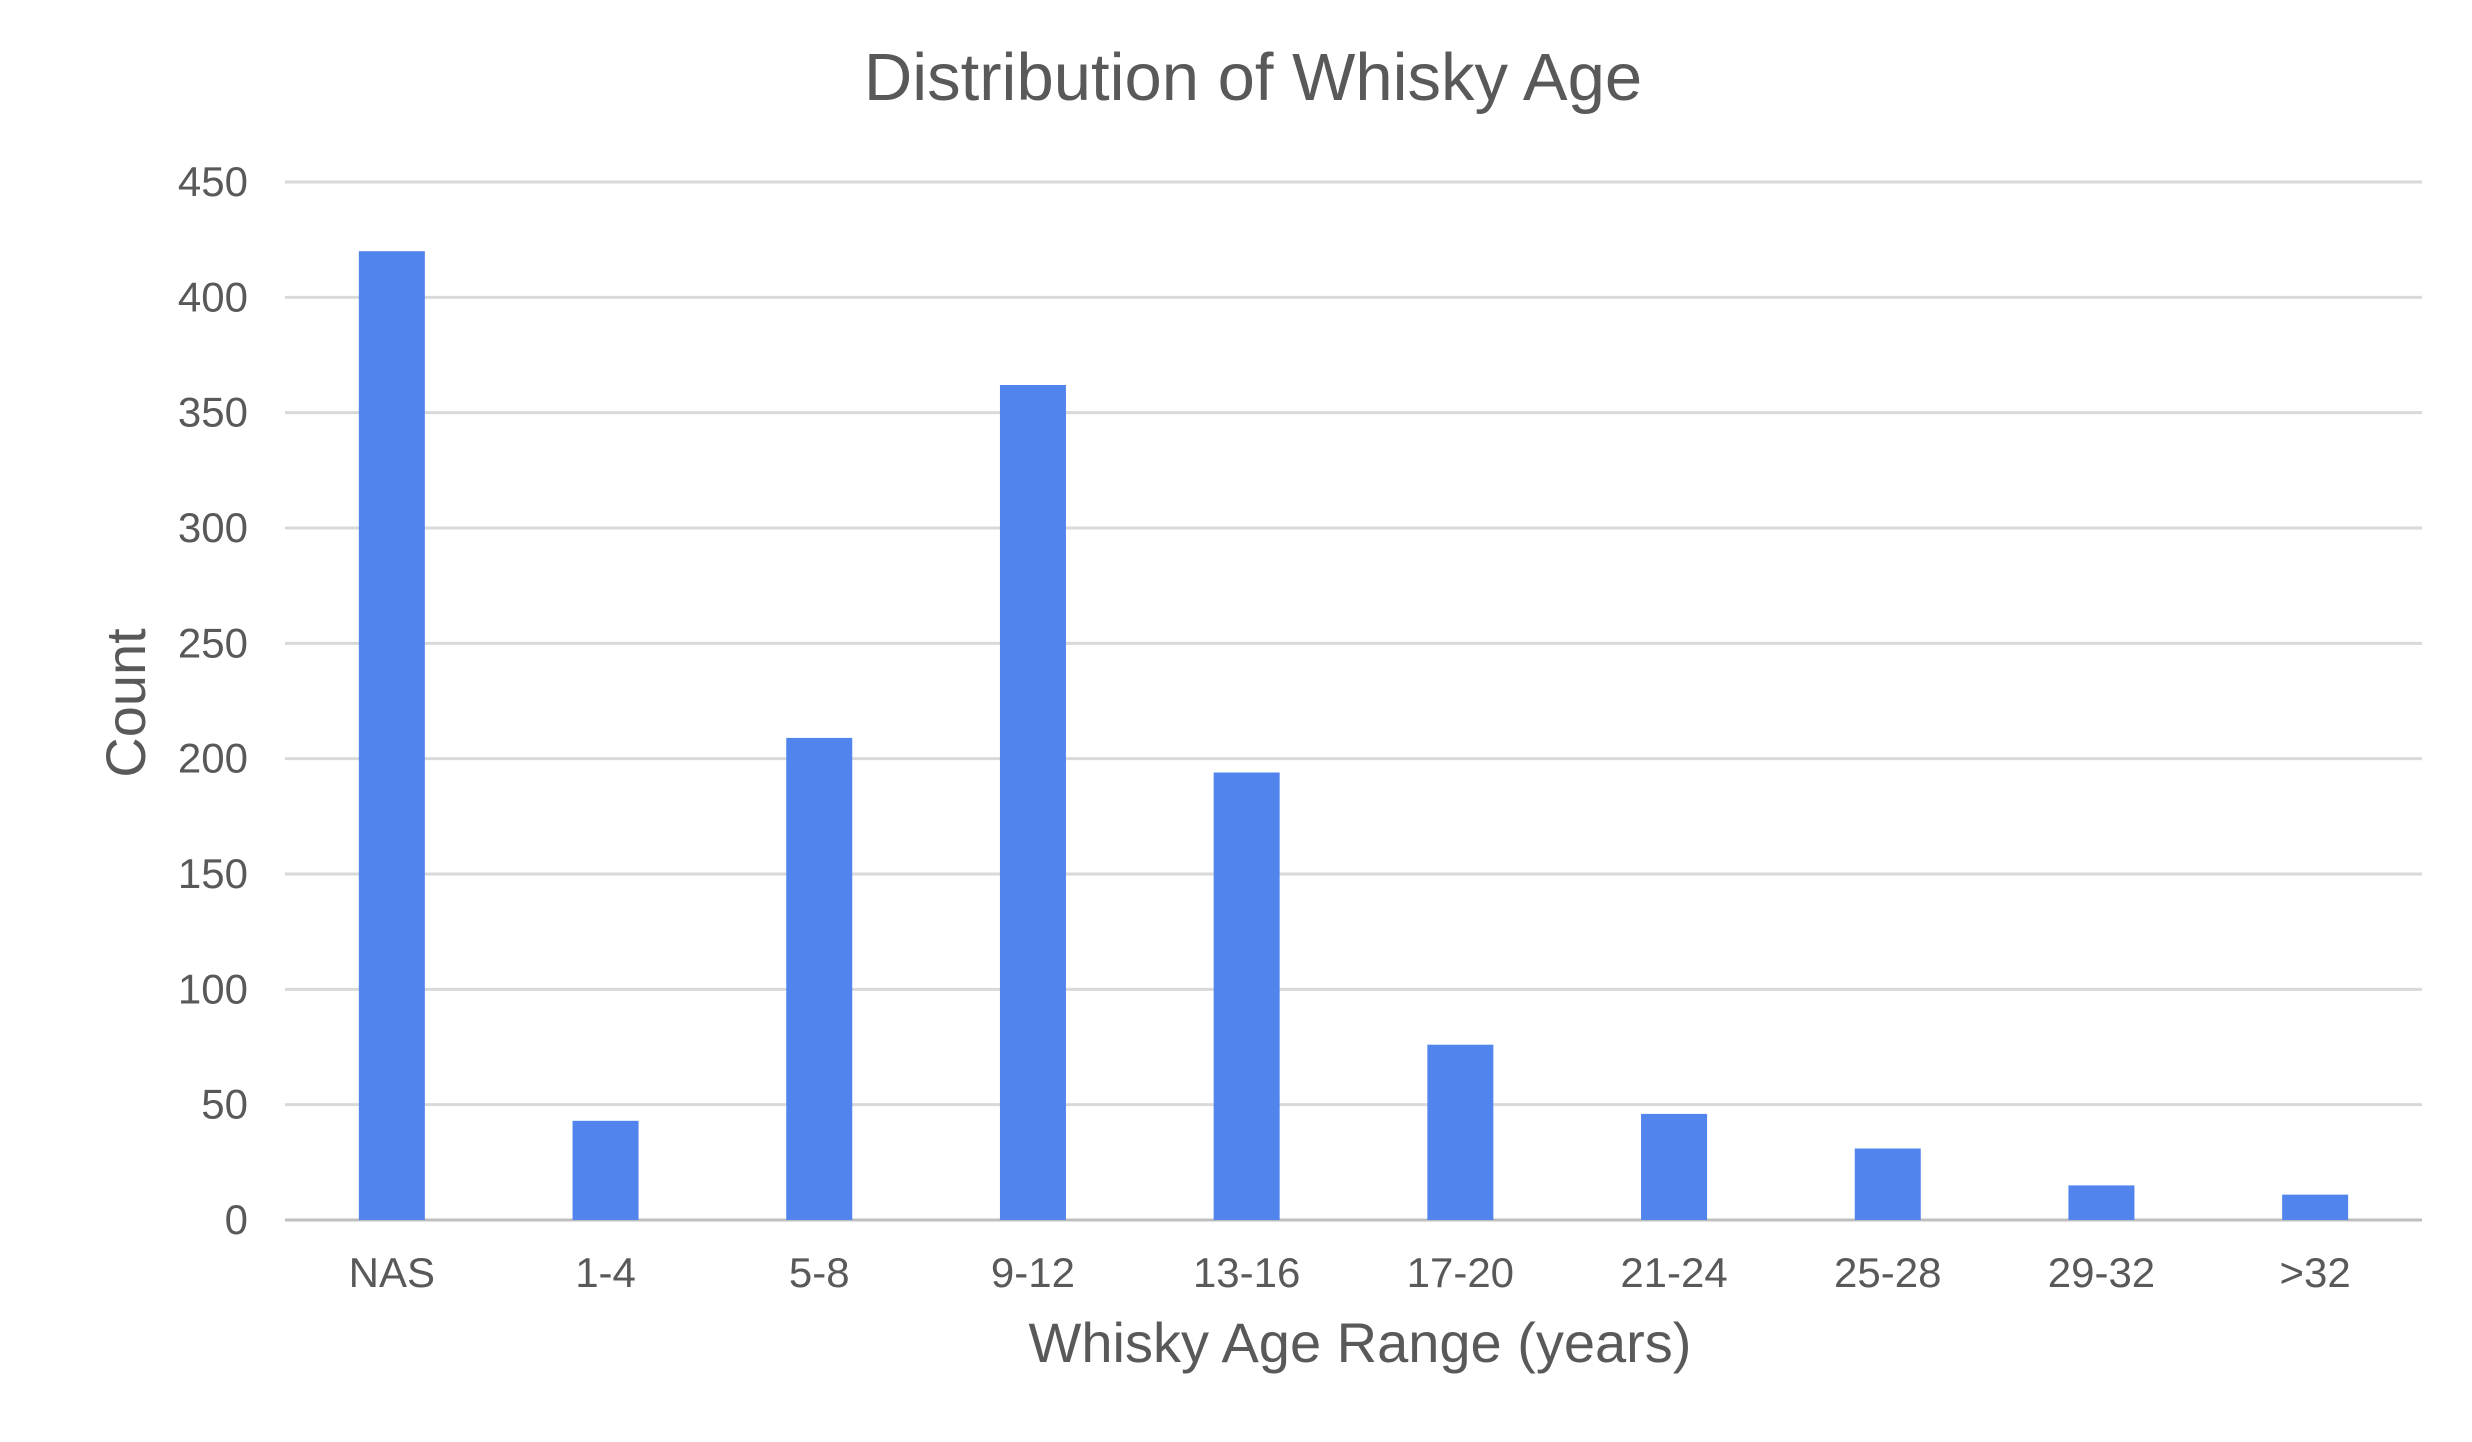 Image resolution: width=2472 pixels, height=1442 pixels. What do you see at coordinates (213, 412) in the screenshot?
I see `y-tick-label: 350` at bounding box center [213, 412].